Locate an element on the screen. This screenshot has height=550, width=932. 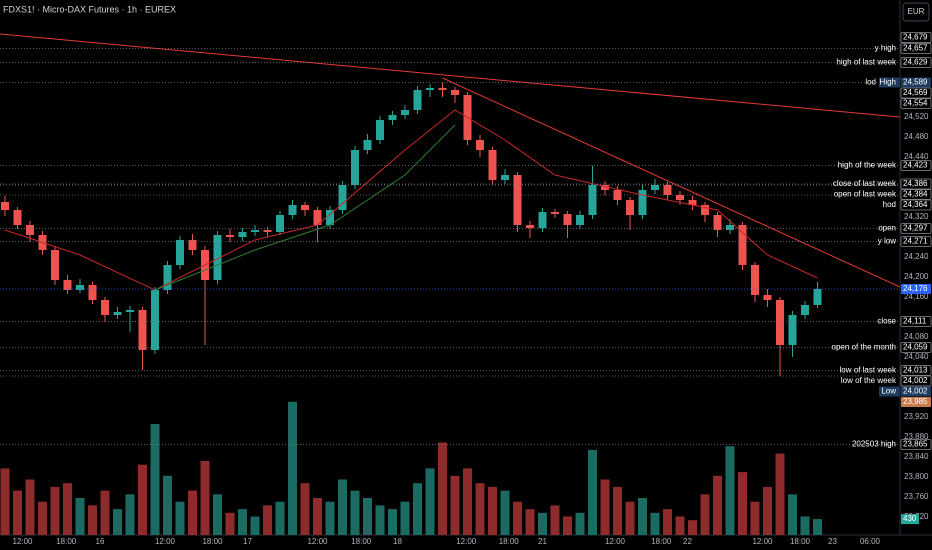
level-name: close of last week is located at coordinates (865, 183).